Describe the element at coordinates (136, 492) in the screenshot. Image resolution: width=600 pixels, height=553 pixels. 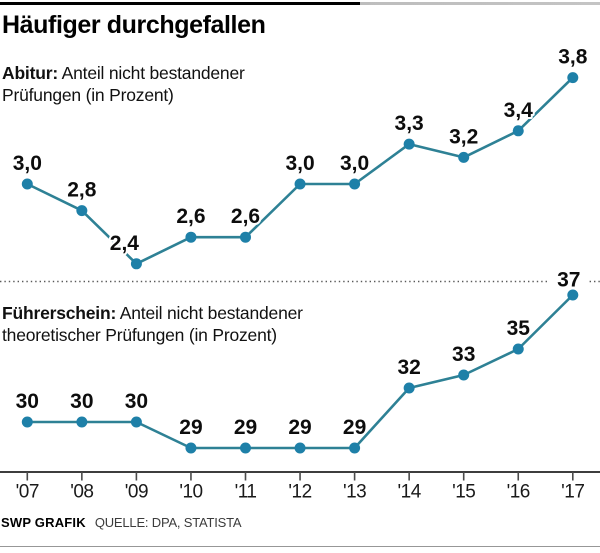
I see `year-label: '09` at that location.